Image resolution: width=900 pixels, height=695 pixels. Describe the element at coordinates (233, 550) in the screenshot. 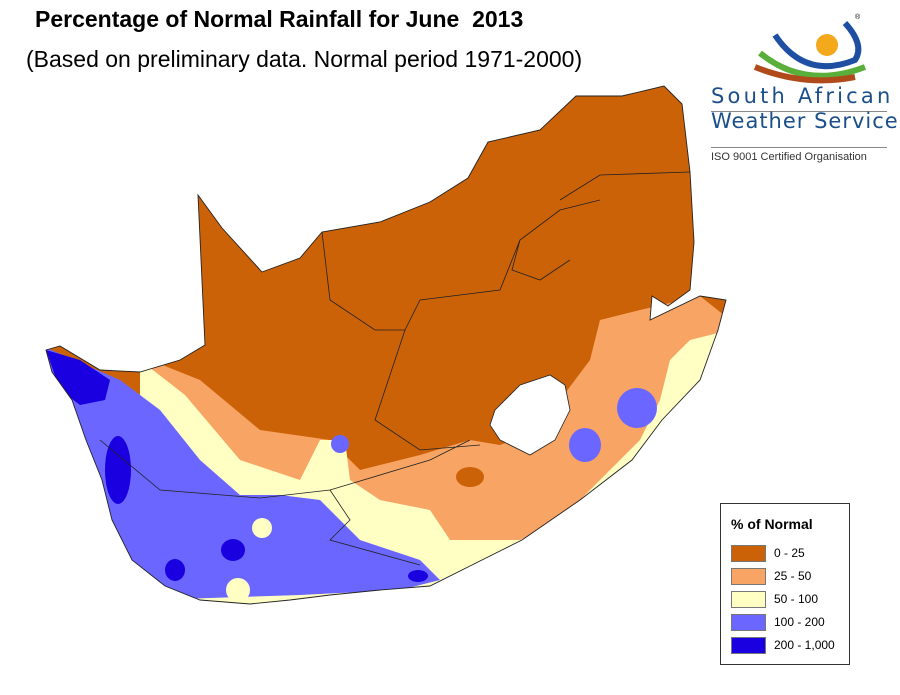

I see `zone-200-1000-spot` at that location.